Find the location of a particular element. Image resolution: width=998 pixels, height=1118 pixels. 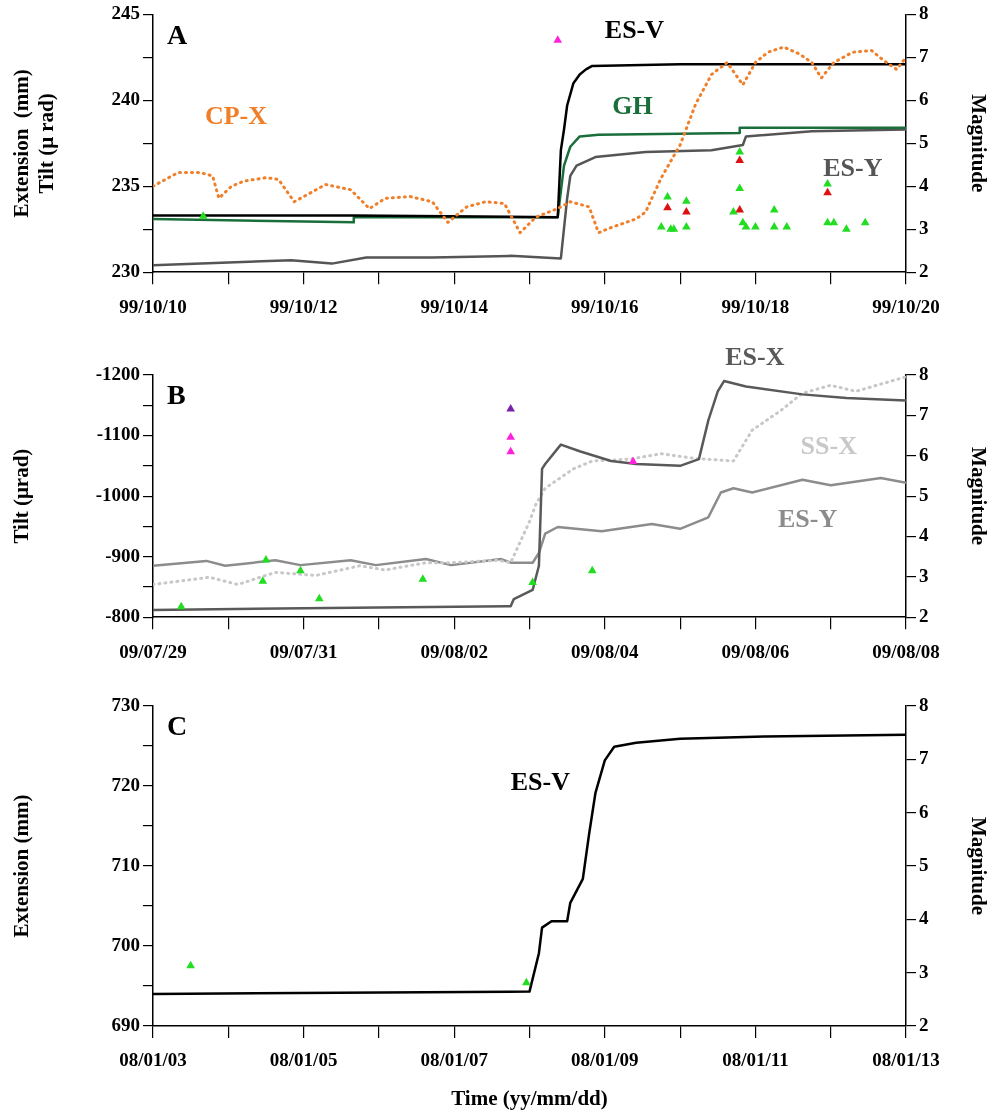

x-tick-label: 09/07/31 is located at coordinates (303, 651).